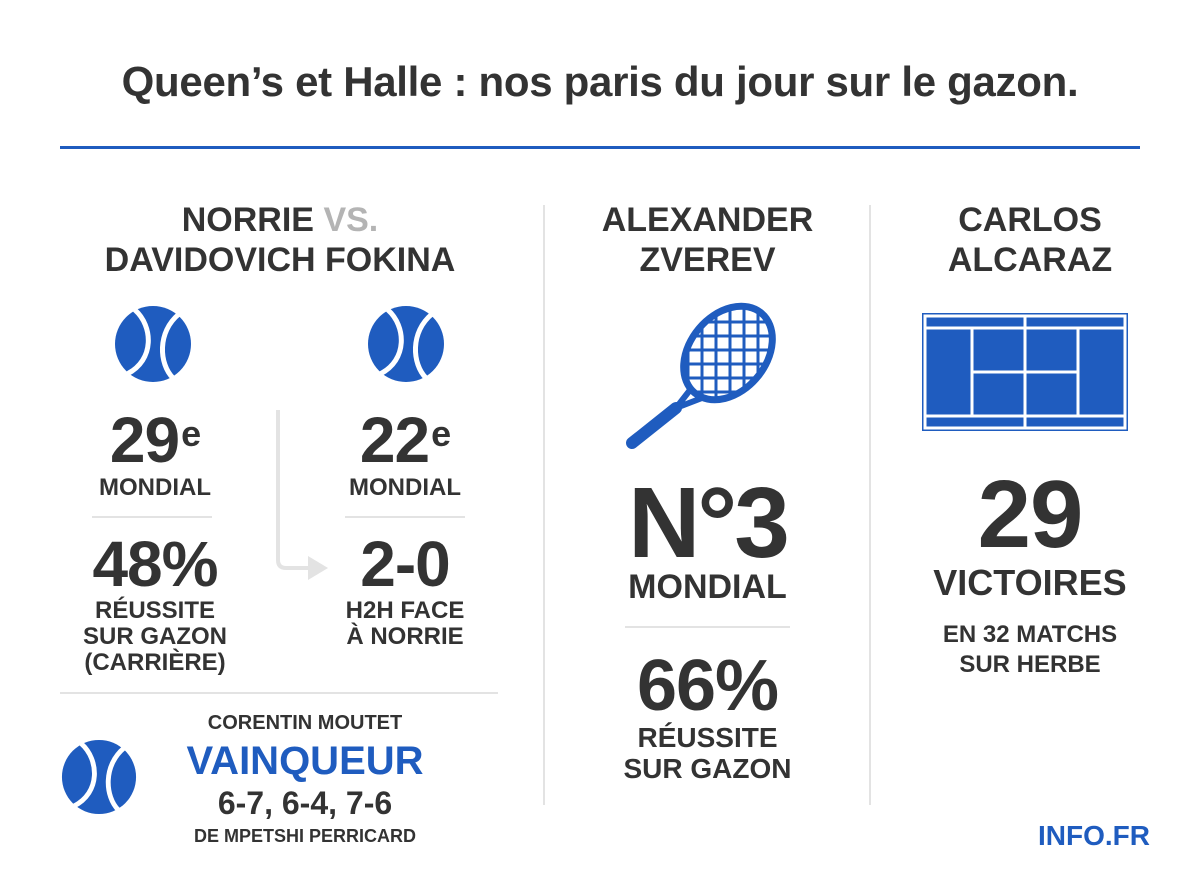 Image resolution: width=1200 pixels, height=896 pixels. What do you see at coordinates (305, 723) in the screenshot?
I see `result-player-name: CORENTIN MOUTET` at bounding box center [305, 723].